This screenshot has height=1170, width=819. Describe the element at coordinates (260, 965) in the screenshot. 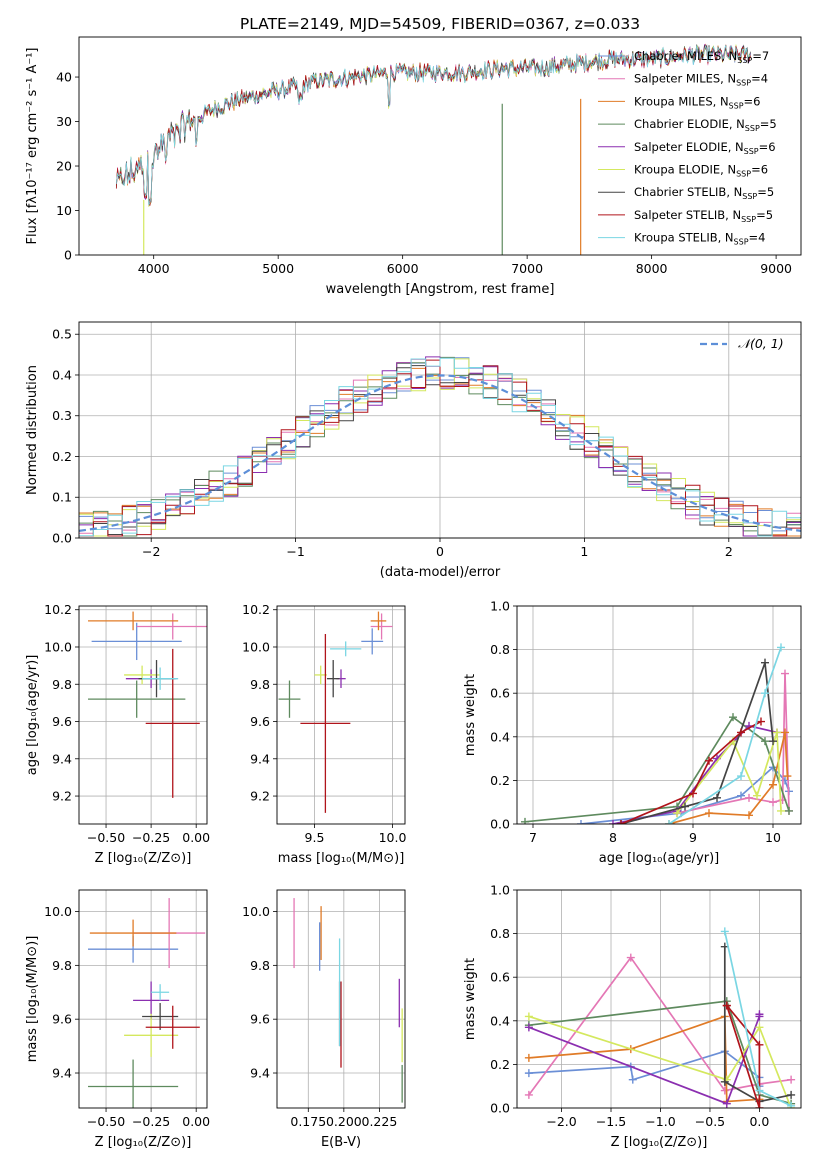

I see `mass_vs_EBV-ytick-label: 9.8` at that location.